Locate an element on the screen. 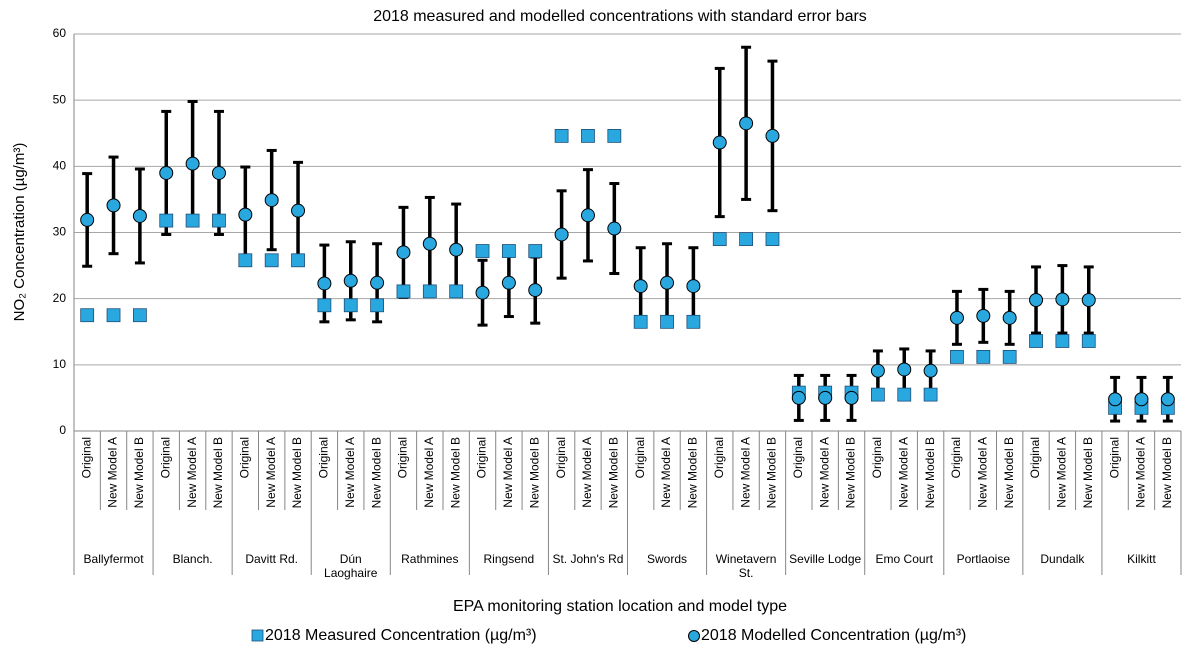  group-label: Winetavern St. is located at coordinates (746, 566).